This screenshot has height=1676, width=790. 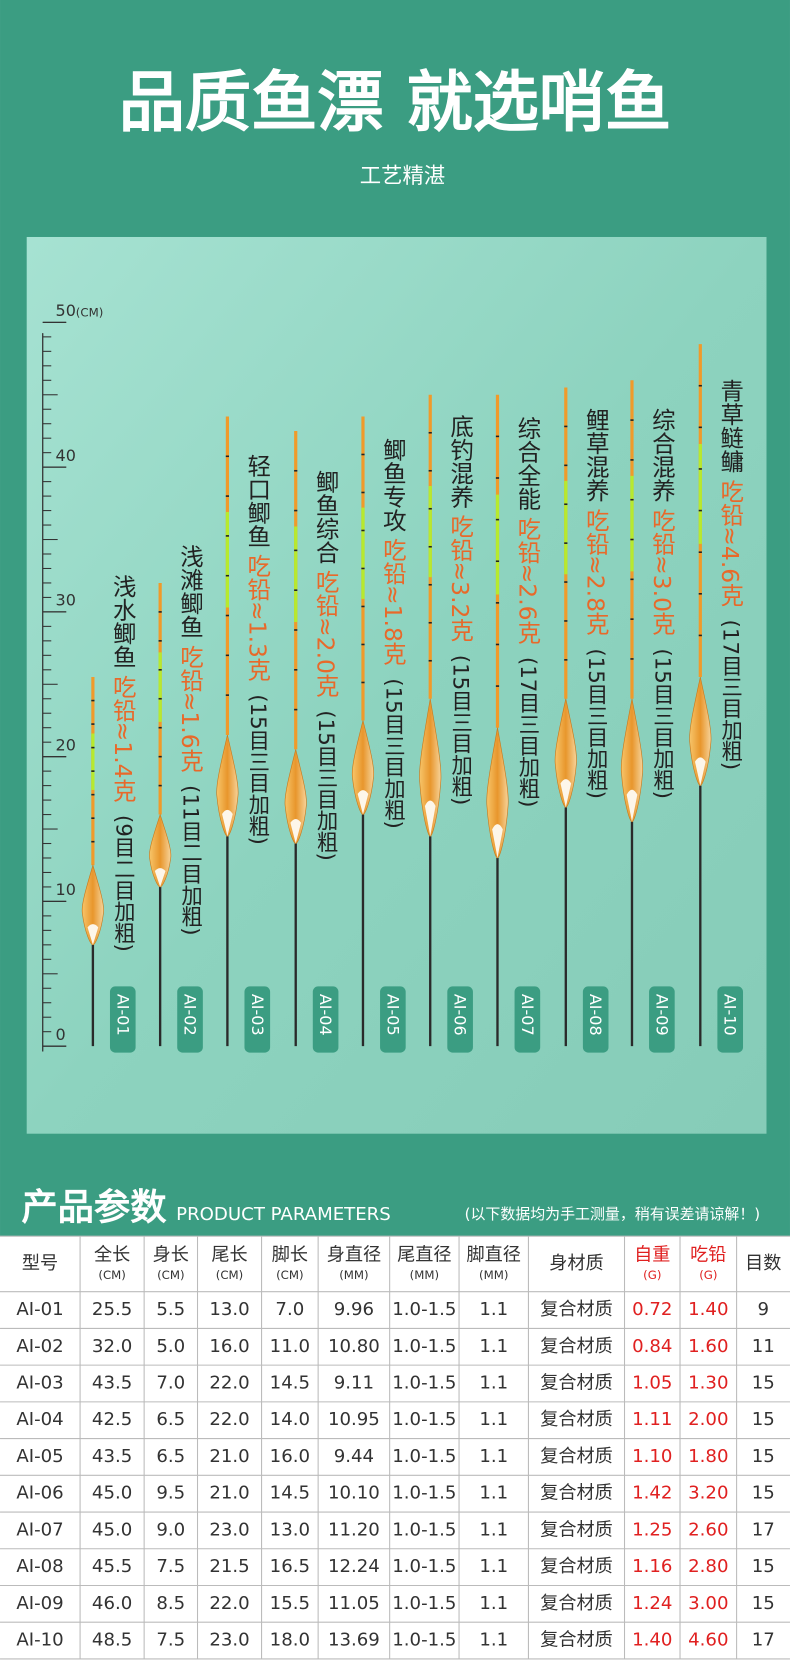 I want to click on float-id: AI-09, so click(x=661, y=1015).